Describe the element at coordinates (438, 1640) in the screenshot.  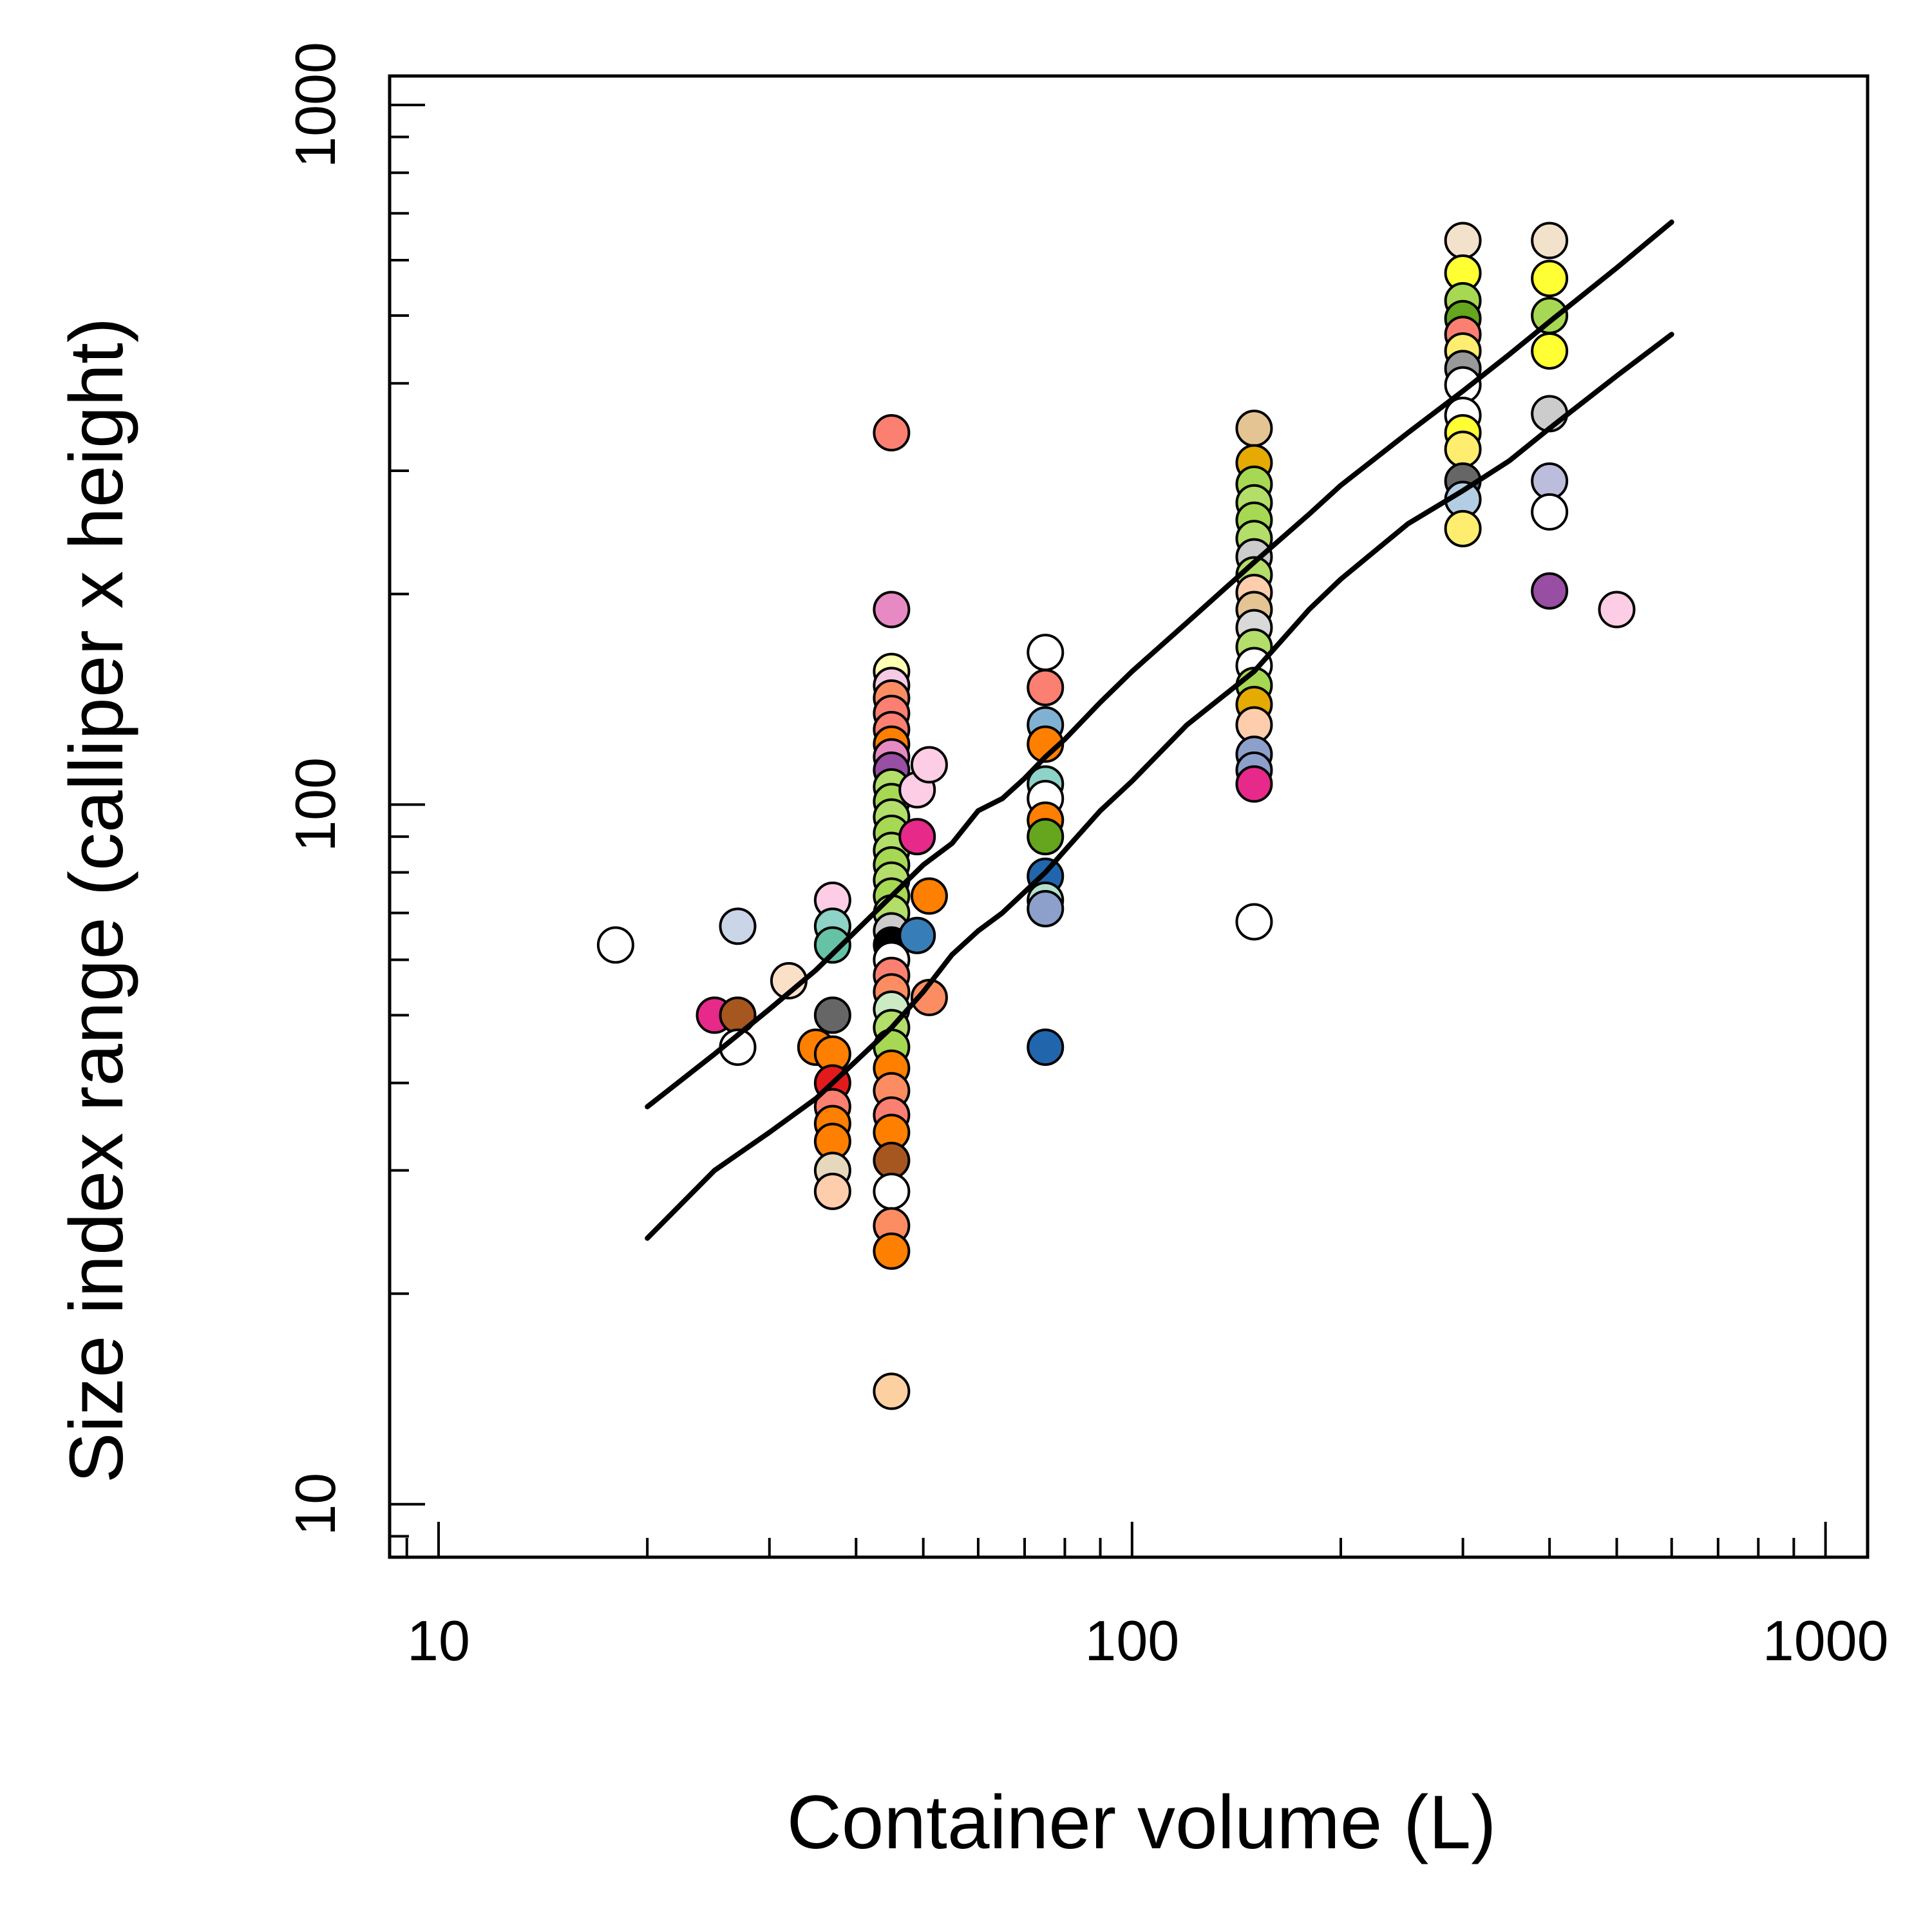
I see `x-tick-label: 10` at that location.